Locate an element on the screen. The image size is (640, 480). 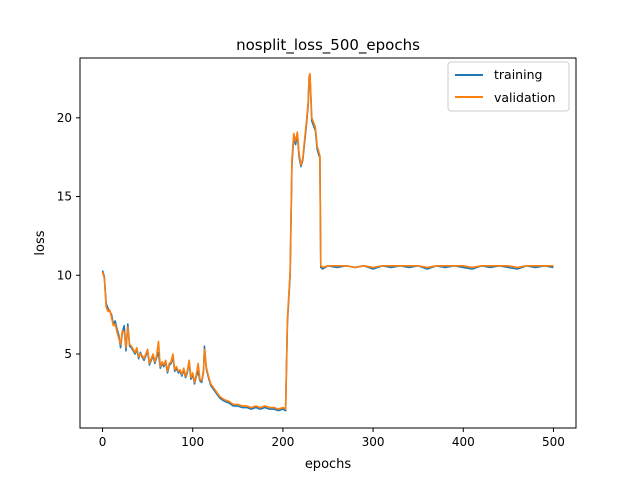
x-axis-label: epochs is located at coordinates (328, 464).